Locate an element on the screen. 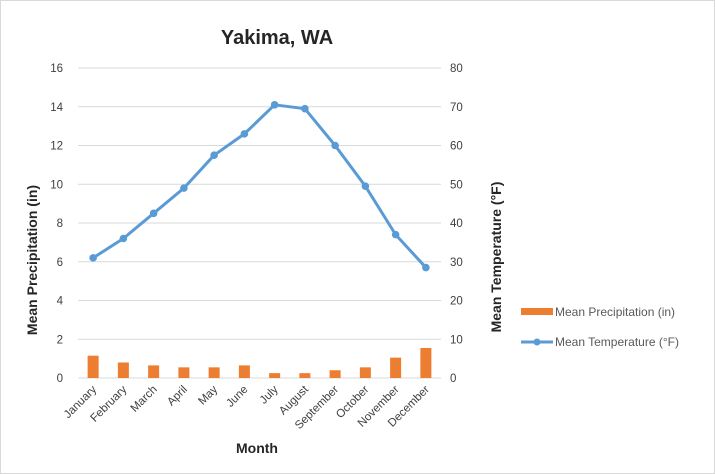 The width and height of the screenshot is (715, 474). legend-swatch-precipitation is located at coordinates (537, 311).